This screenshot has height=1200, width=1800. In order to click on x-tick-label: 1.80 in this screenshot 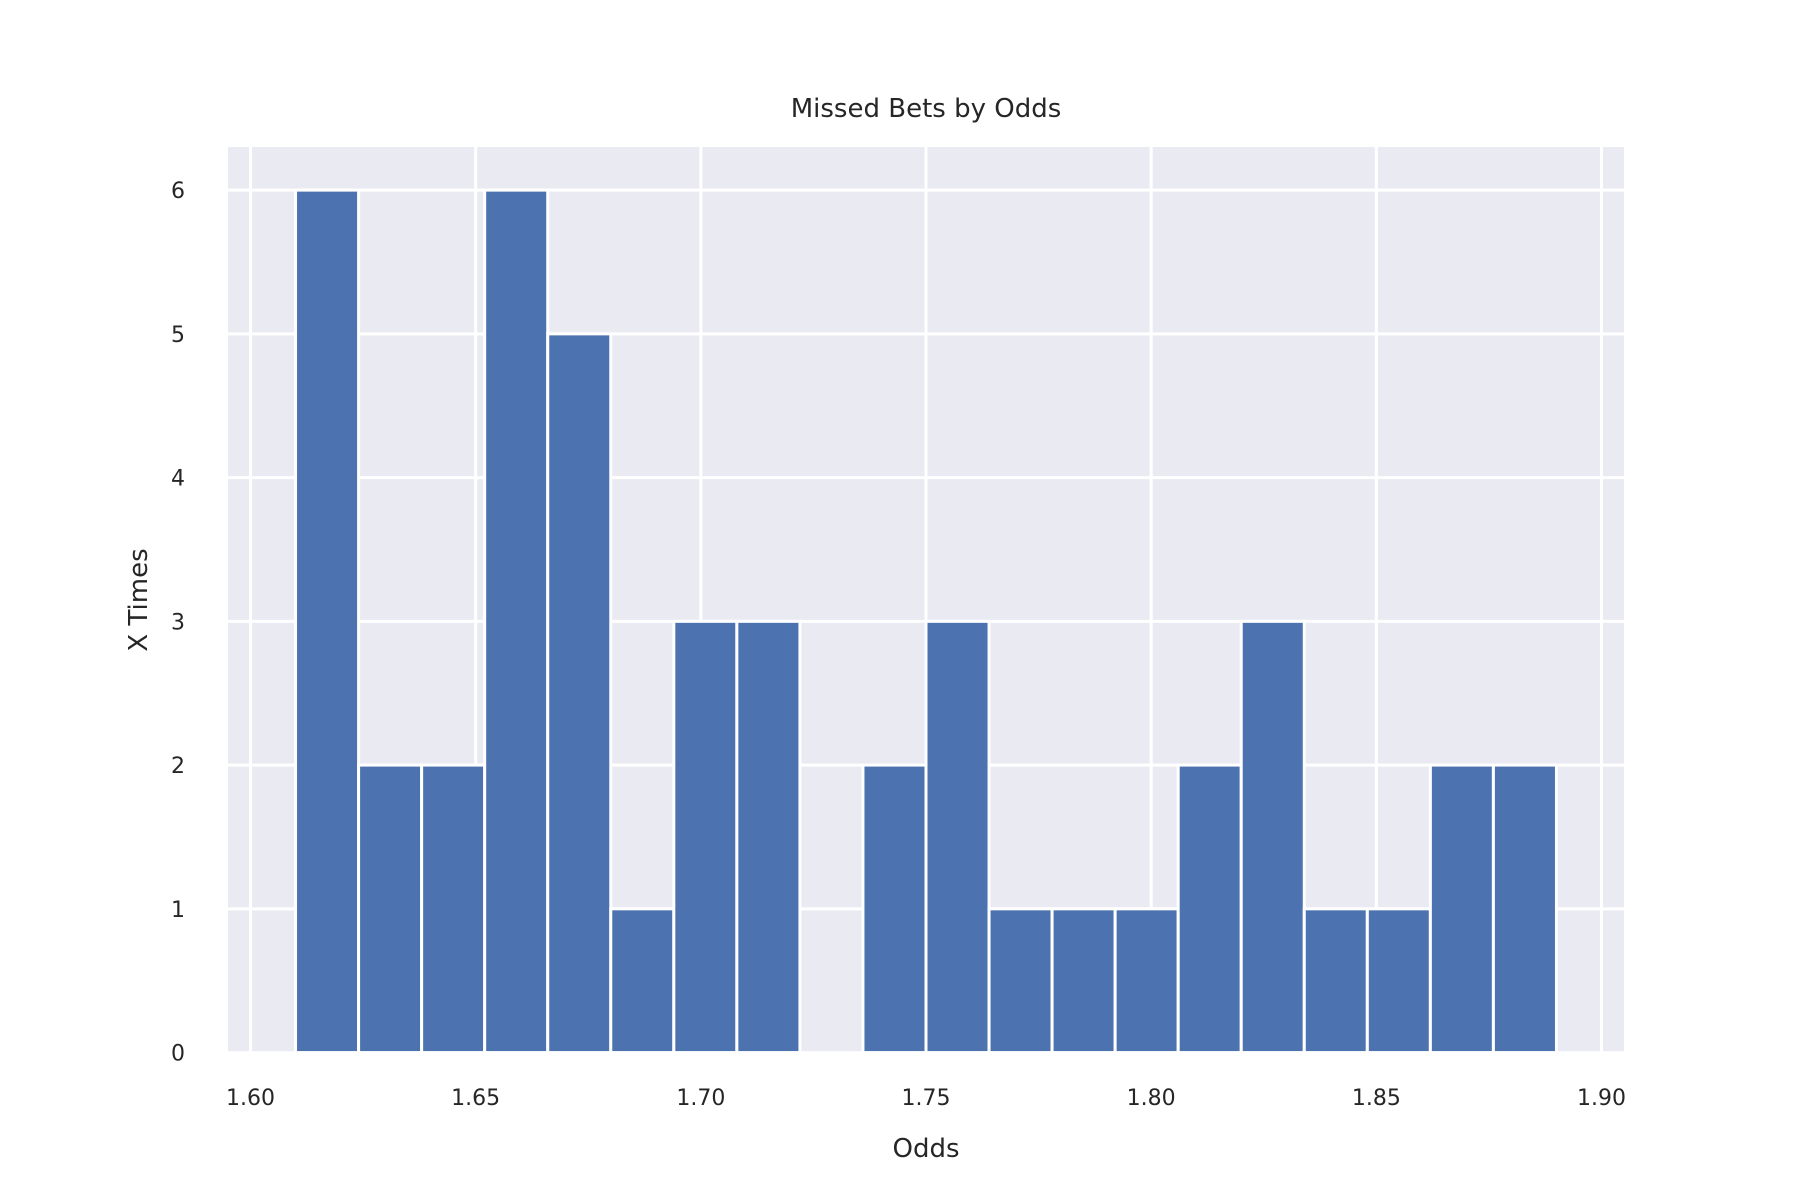, I will do `click(1151, 1098)`.